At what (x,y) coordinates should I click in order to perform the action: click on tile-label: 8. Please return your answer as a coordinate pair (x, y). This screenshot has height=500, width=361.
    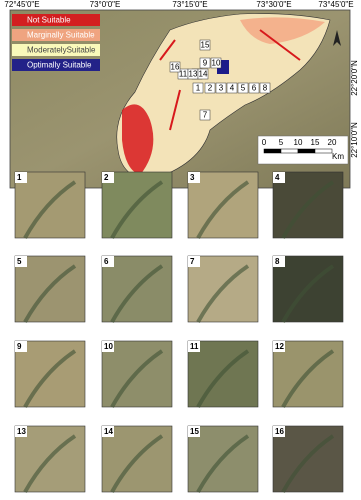
    Looking at the image, I should click on (277, 261).